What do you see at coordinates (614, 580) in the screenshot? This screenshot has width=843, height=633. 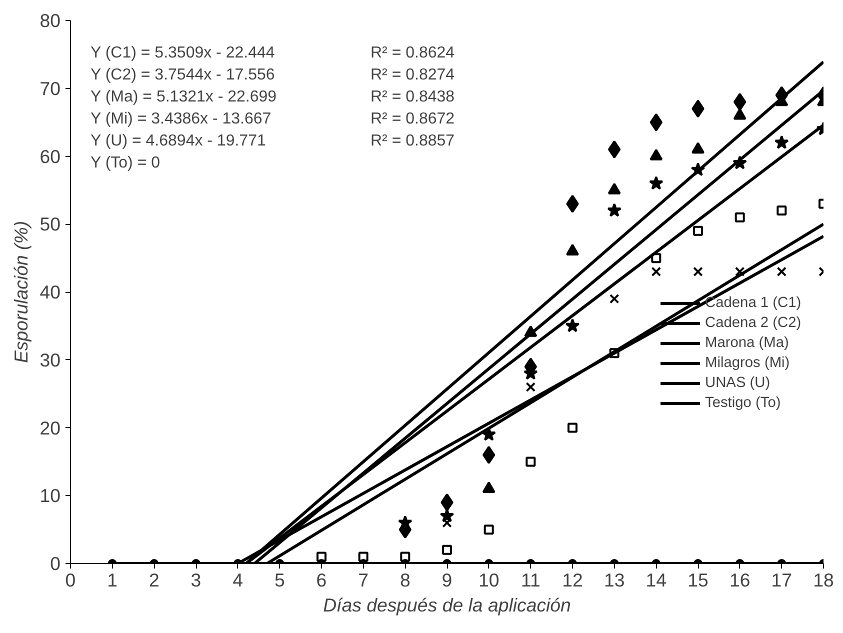 I see `x-tick-label: 13` at bounding box center [614, 580].